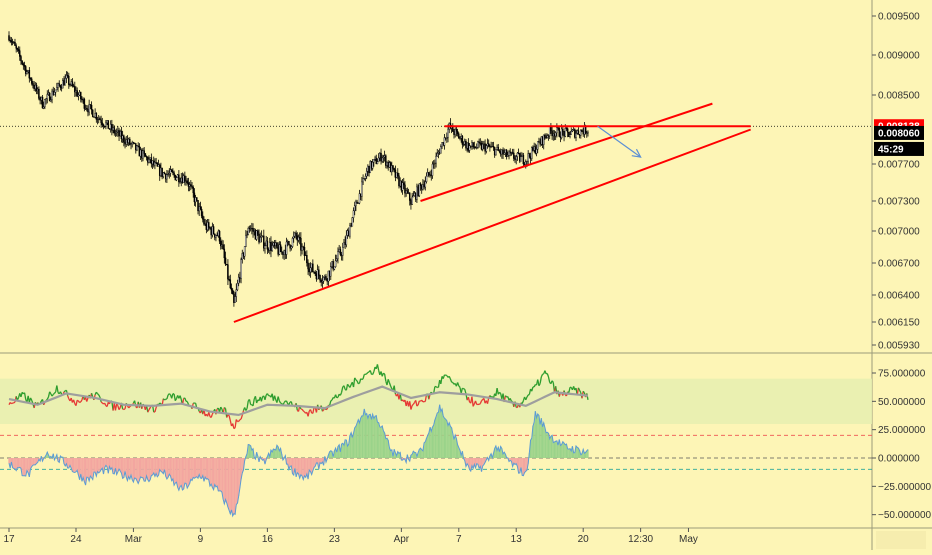  I want to click on oscillator-tick-label: 75.000000, so click(902, 374).